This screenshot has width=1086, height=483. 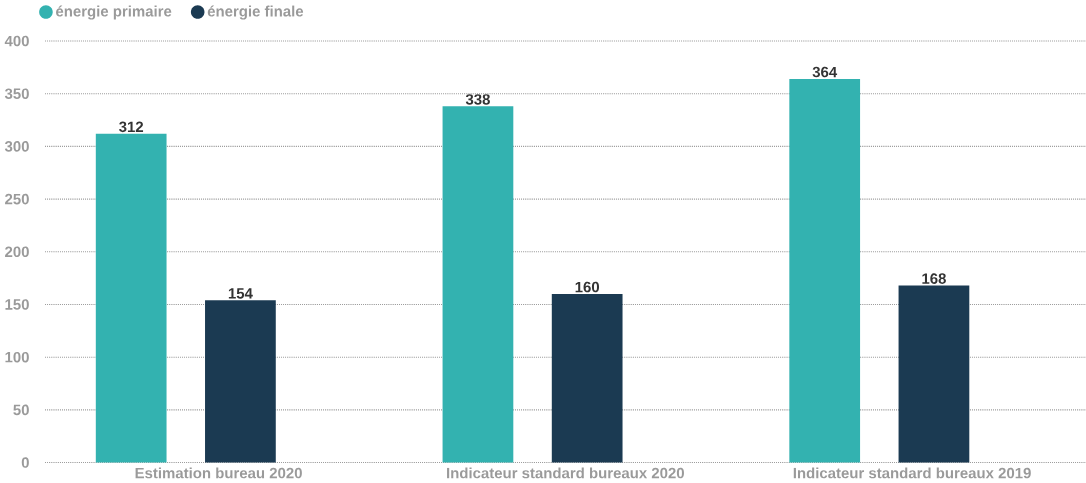 What do you see at coordinates (17, 304) in the screenshot?
I see `y-tick-label: 150` at bounding box center [17, 304].